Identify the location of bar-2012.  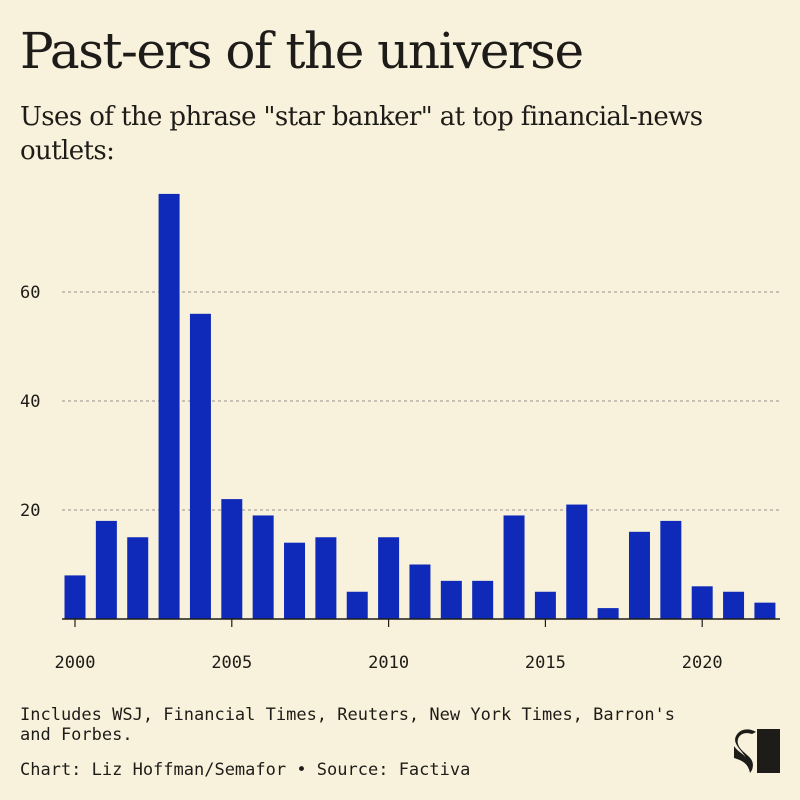
(451, 599).